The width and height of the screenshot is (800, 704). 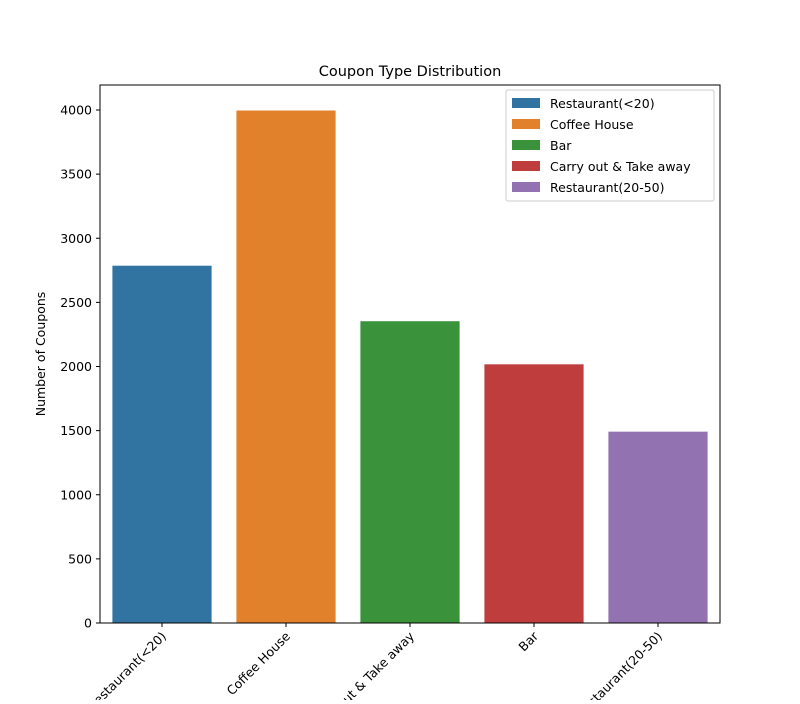 What do you see at coordinates (76, 302) in the screenshot?
I see `y-tick-label: 2500` at bounding box center [76, 302].